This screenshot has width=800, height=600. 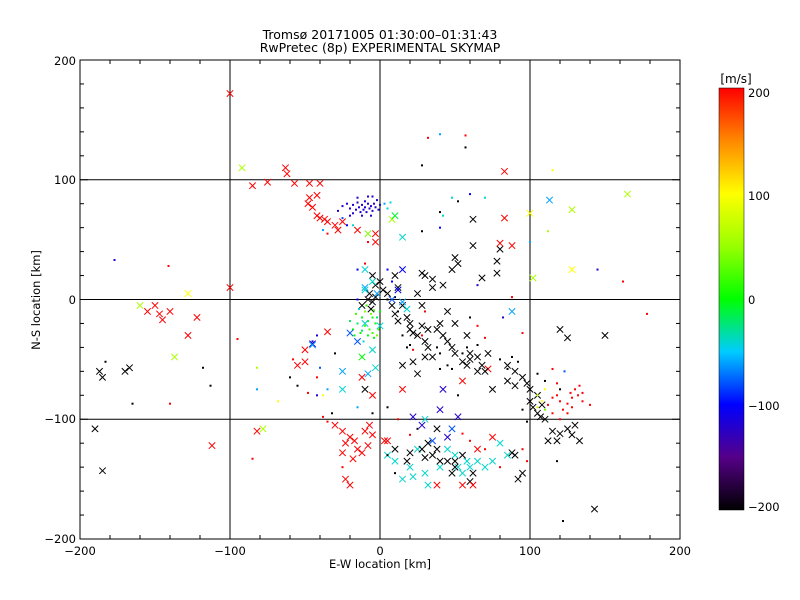 What do you see at coordinates (60, 539) in the screenshot?
I see `y-tick-label-0: −200` at bounding box center [60, 539].